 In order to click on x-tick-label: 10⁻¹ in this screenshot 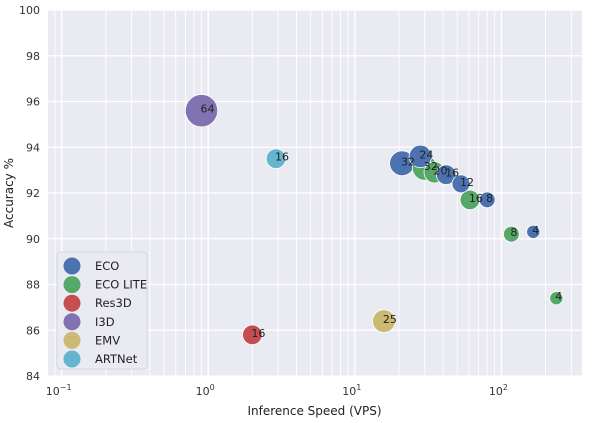, I will do `click(59, 390)`.